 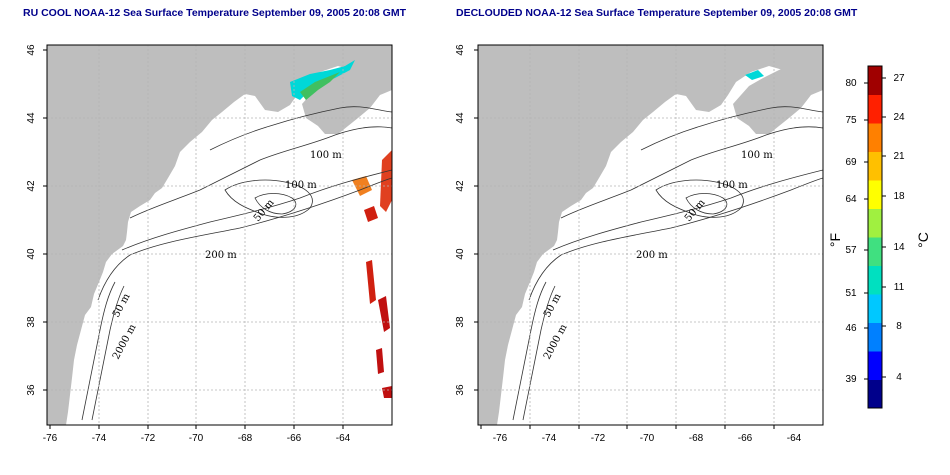 I want to click on right-lat-axis: 36 38 40 42 44 46, so click(x=466, y=220).